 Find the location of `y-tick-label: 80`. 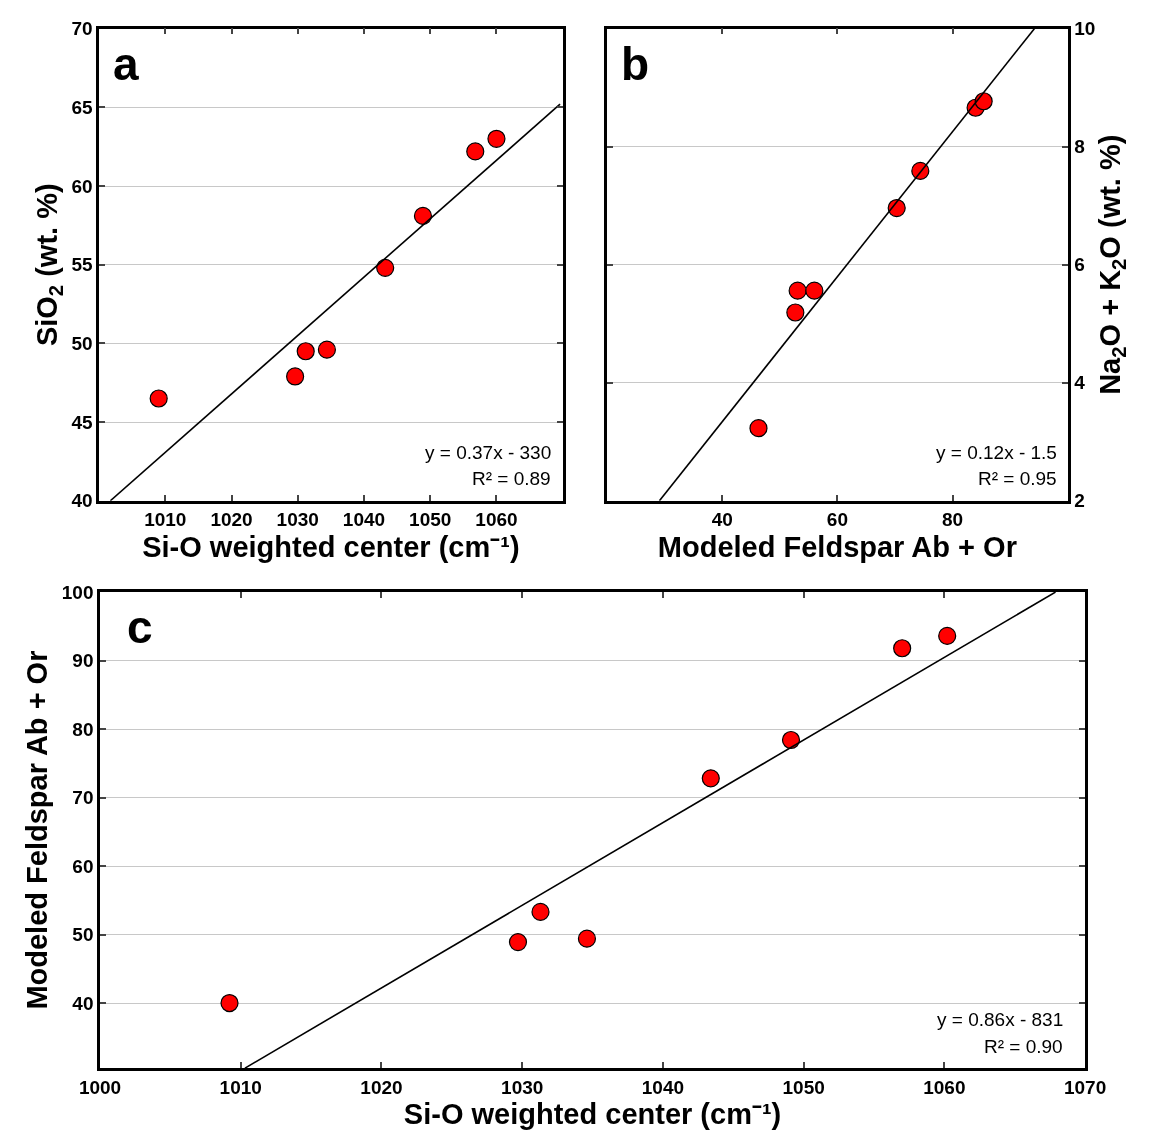

y-tick-label: 80 is located at coordinates (83, 729).